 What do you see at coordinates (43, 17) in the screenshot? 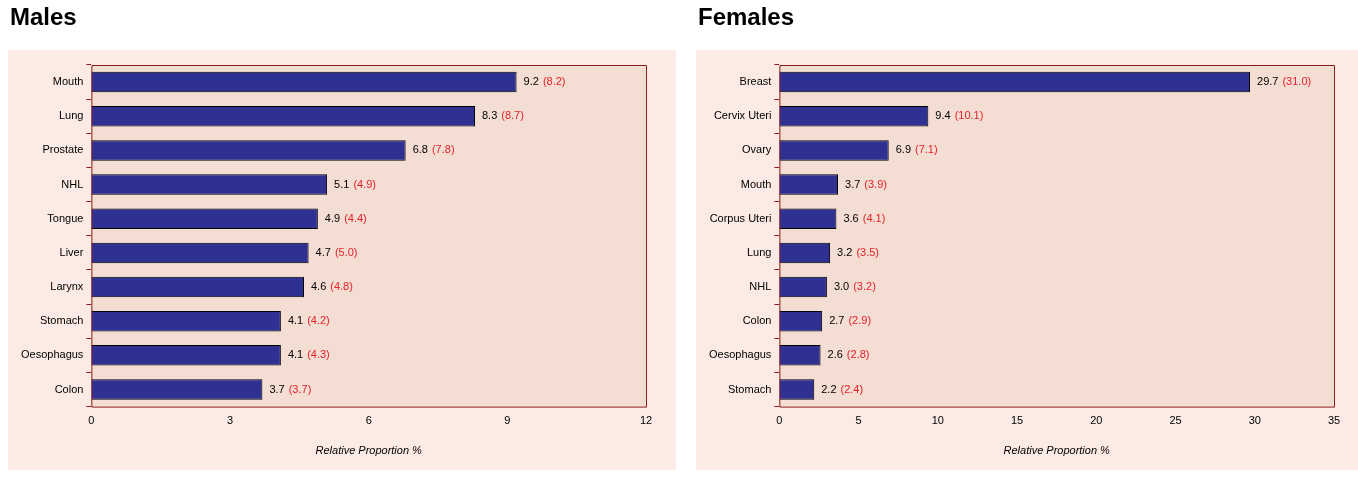
I see `chart-title: Males` at bounding box center [43, 17].